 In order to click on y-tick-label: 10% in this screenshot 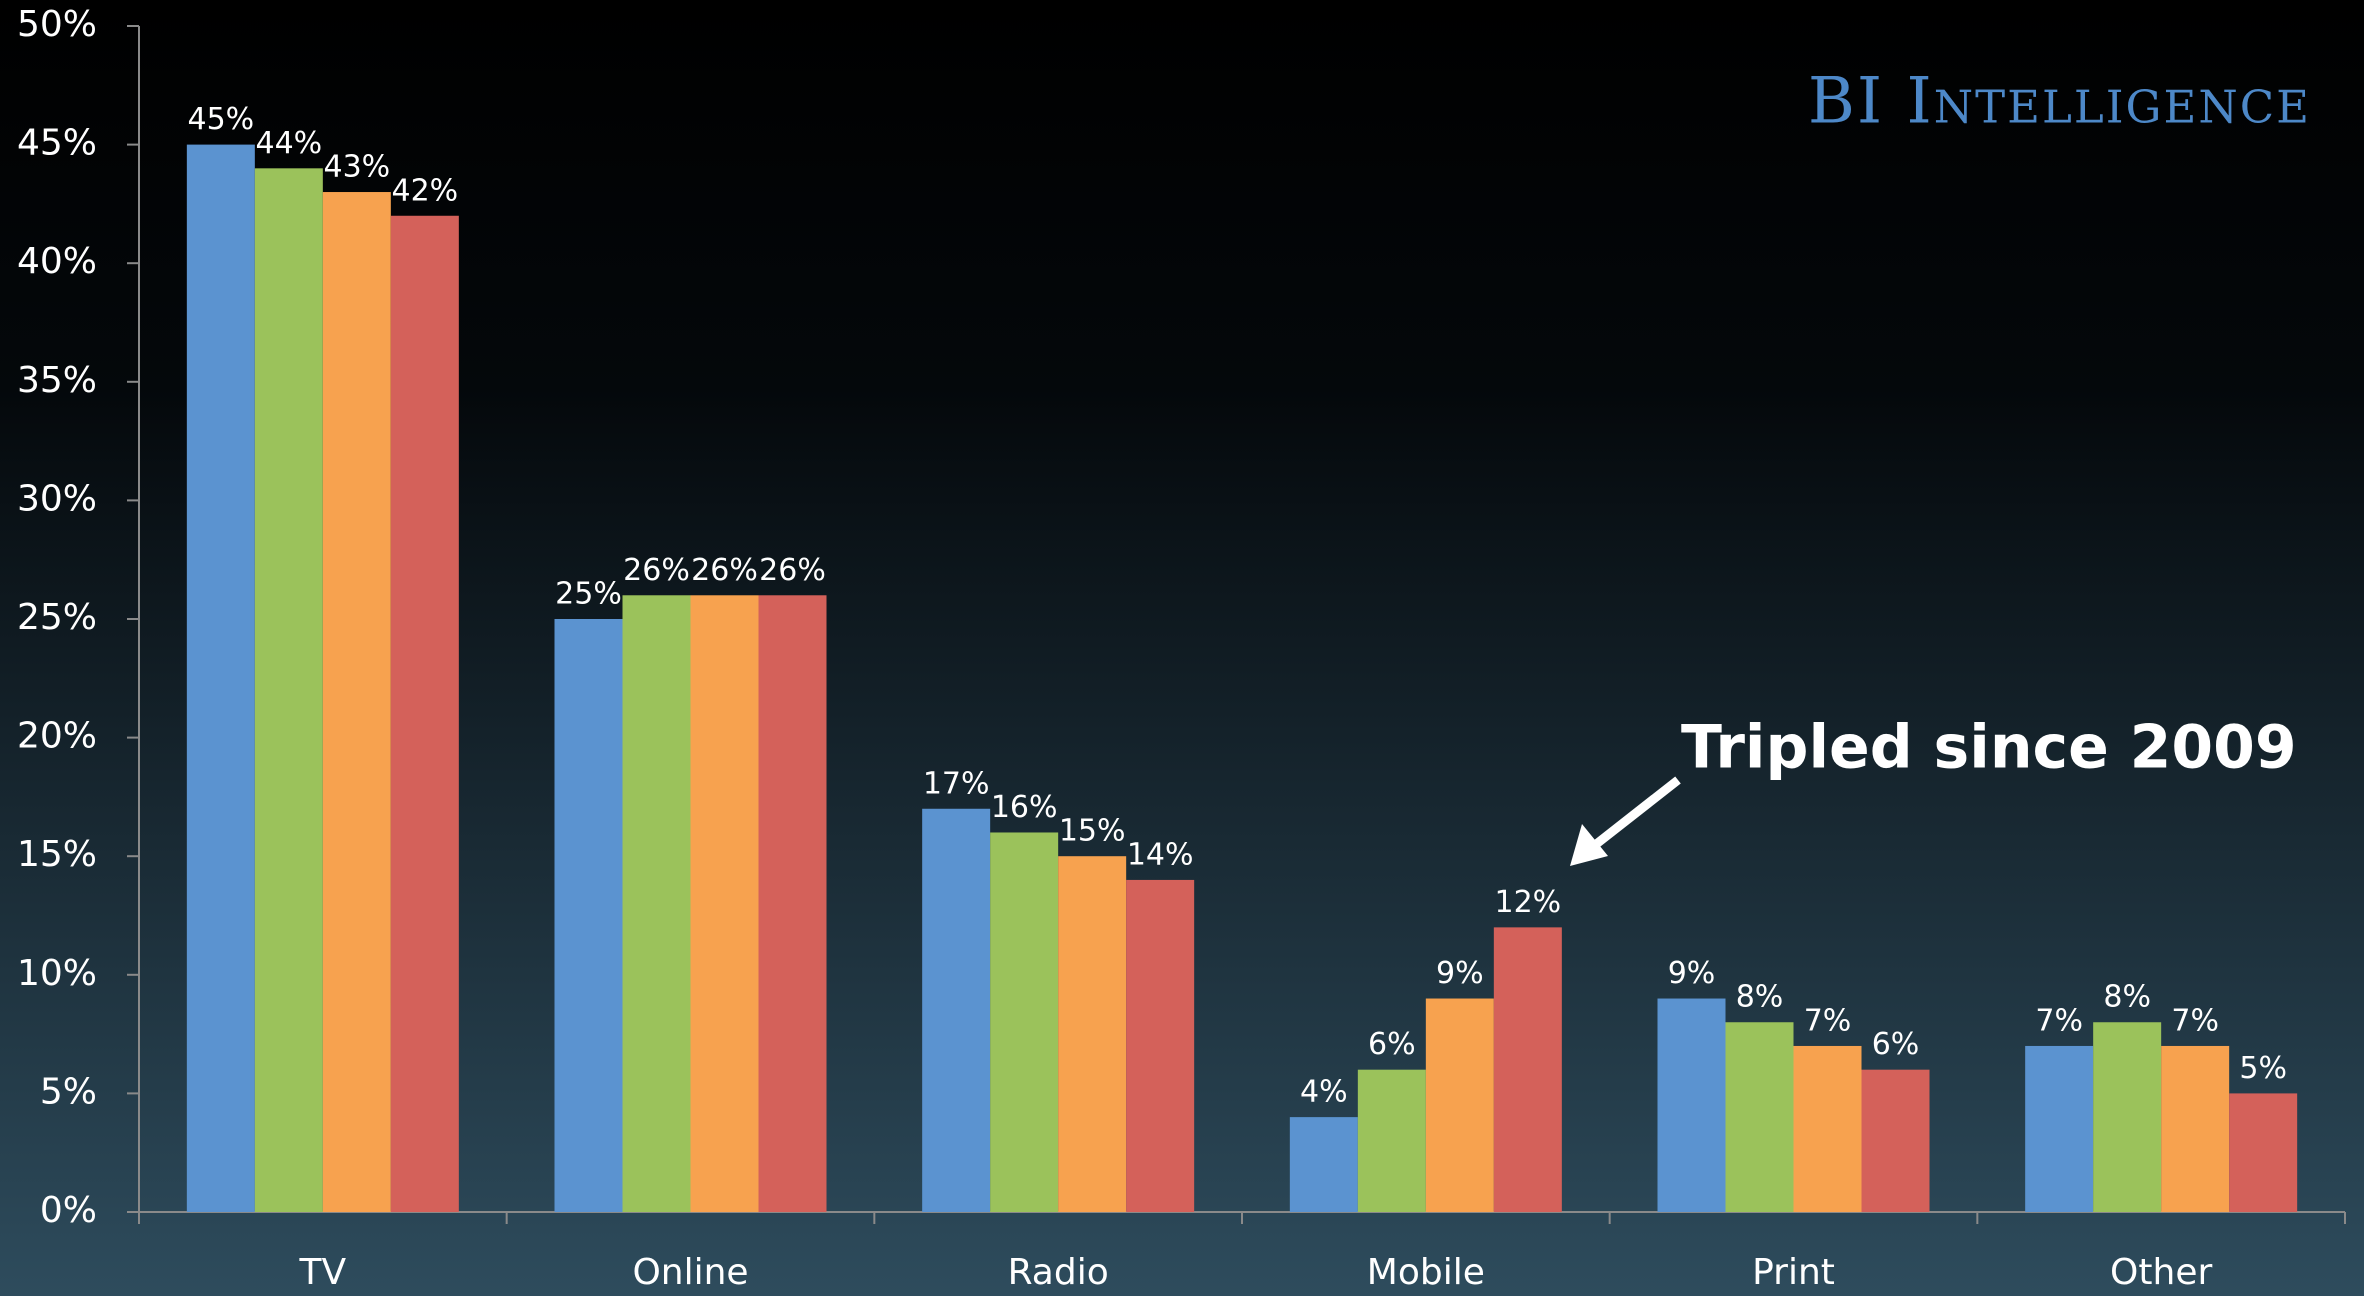, I will do `click(57, 973)`.